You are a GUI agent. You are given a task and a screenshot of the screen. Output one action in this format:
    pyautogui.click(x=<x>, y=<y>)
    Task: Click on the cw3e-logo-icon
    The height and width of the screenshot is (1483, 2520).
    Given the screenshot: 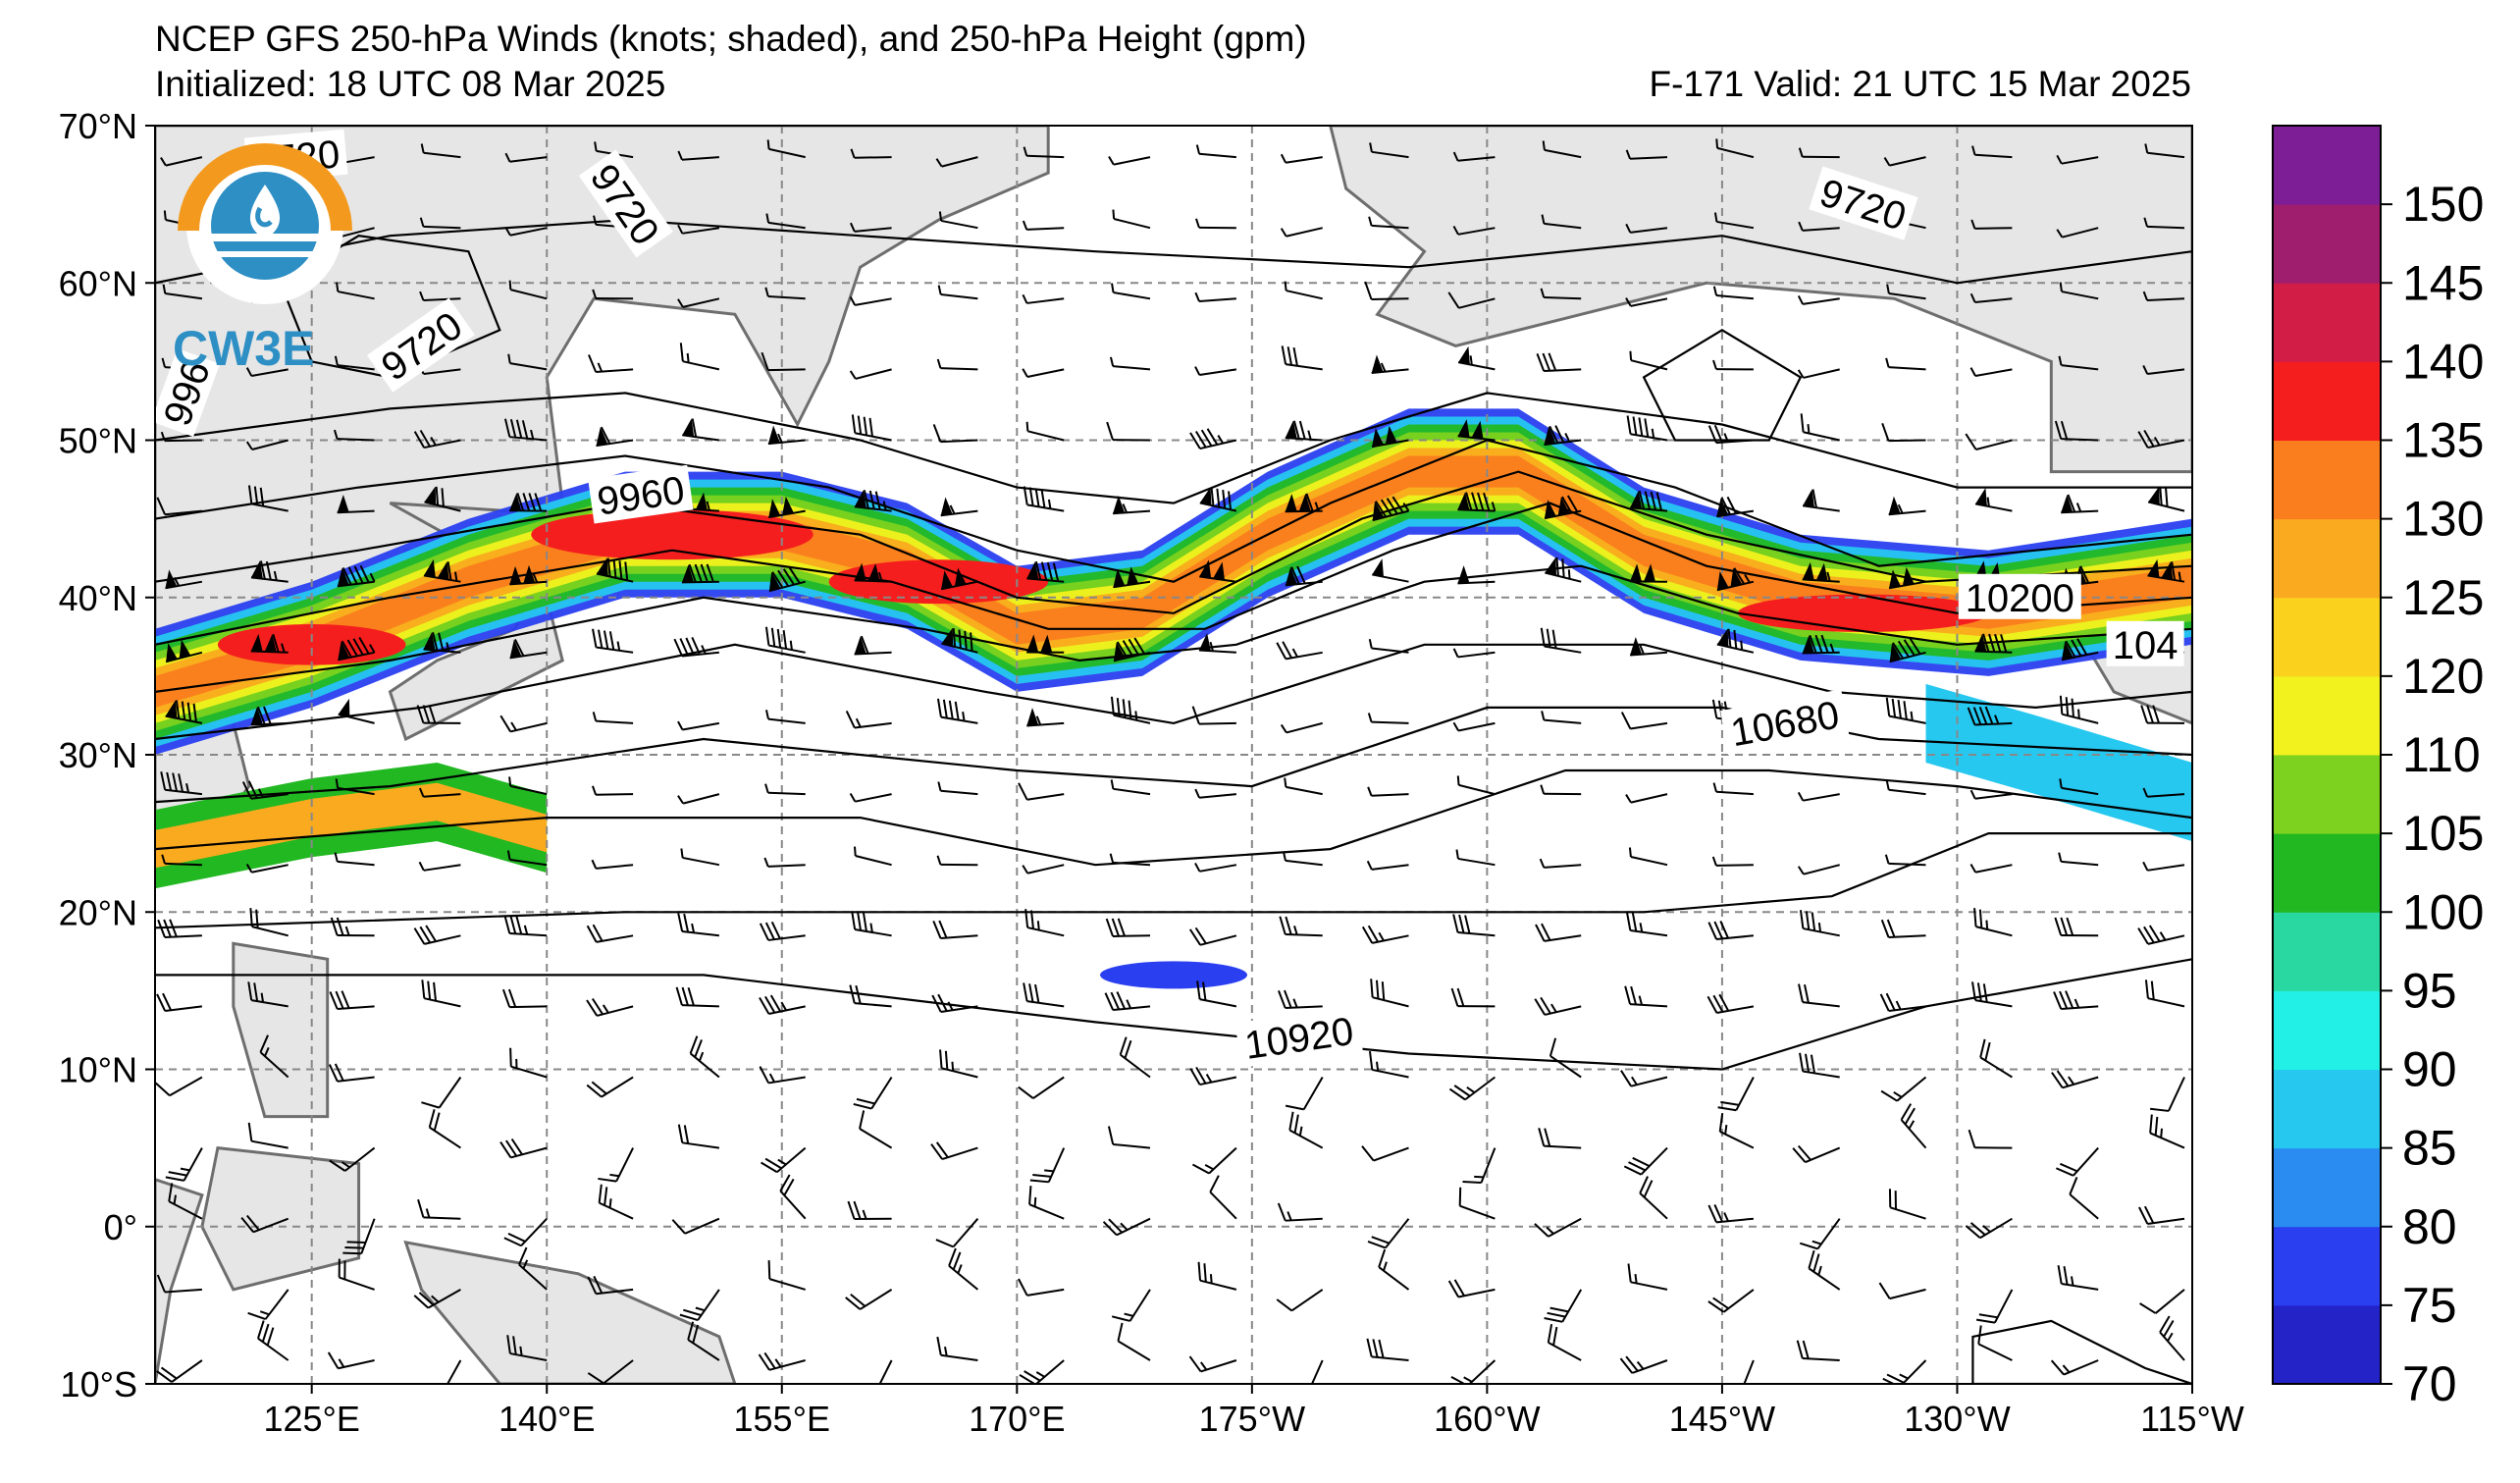 What is the action you would take?
    pyautogui.click(x=265, y=224)
    